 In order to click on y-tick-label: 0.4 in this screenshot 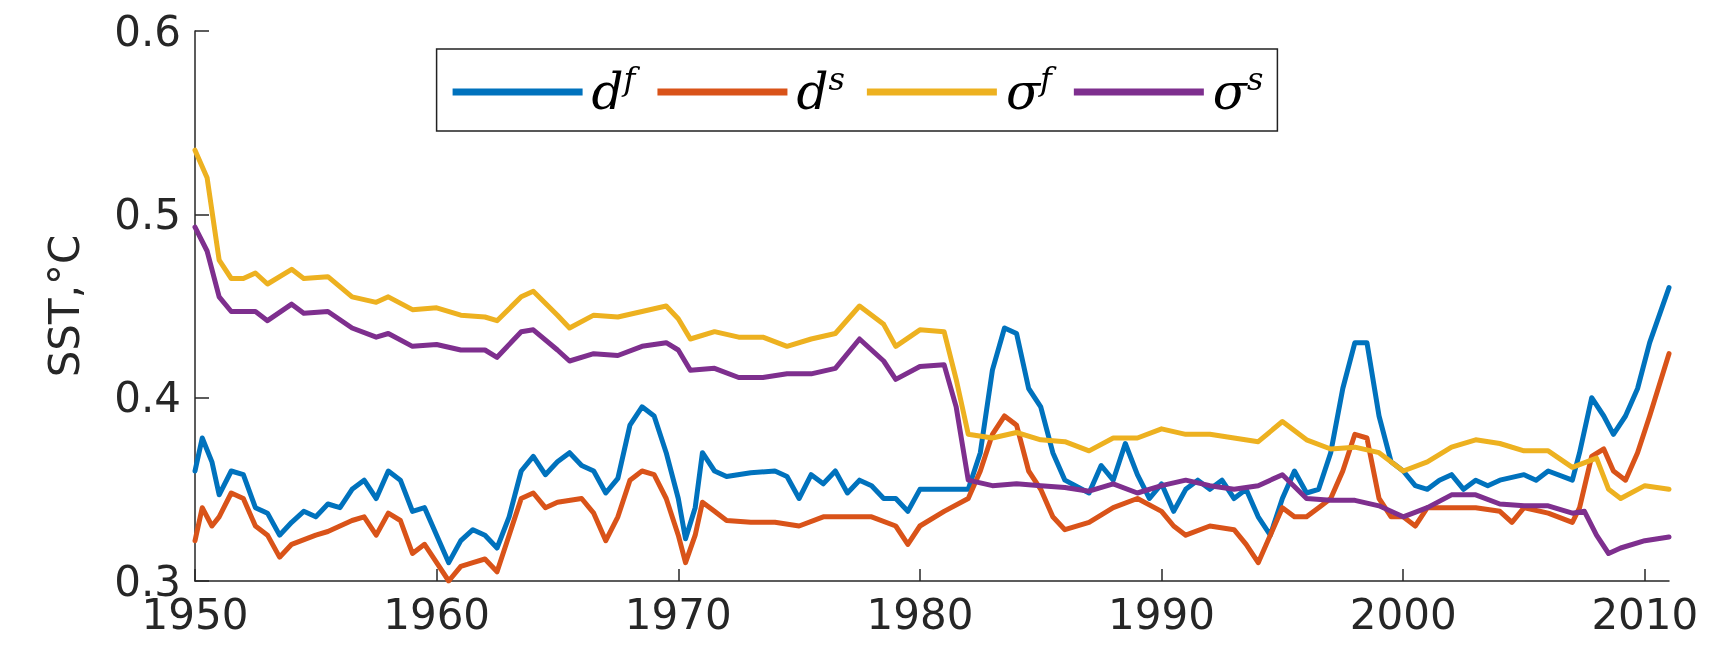, I will do `click(147, 398)`.